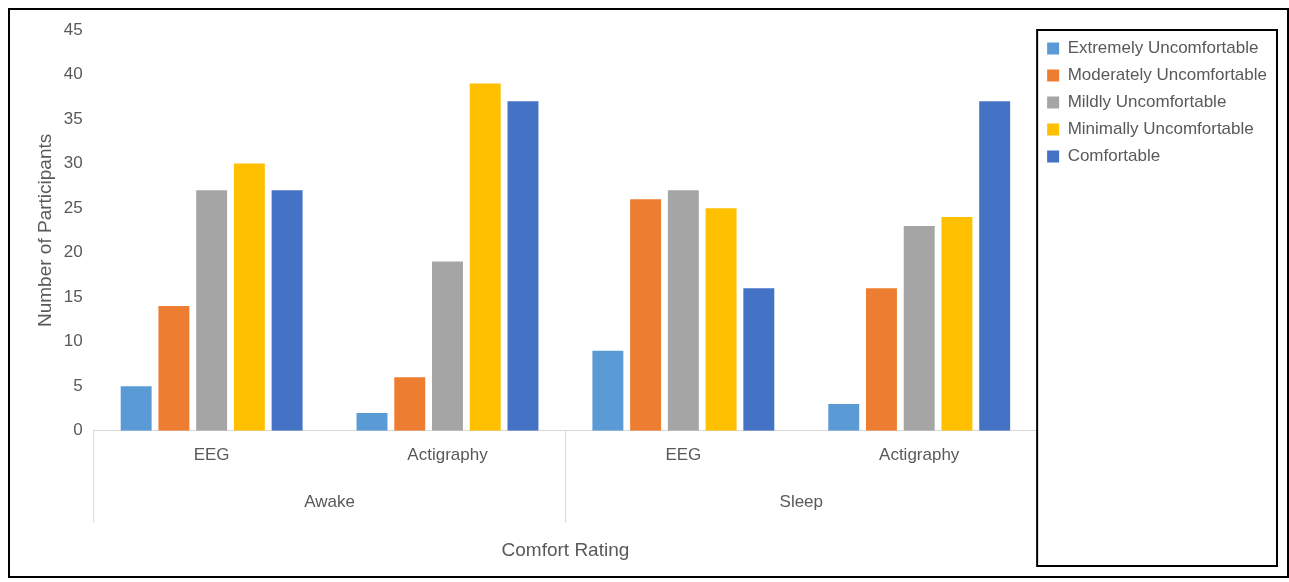  What do you see at coordinates (44, 230) in the screenshot?
I see `y-axis-title: Number of Participants` at bounding box center [44, 230].